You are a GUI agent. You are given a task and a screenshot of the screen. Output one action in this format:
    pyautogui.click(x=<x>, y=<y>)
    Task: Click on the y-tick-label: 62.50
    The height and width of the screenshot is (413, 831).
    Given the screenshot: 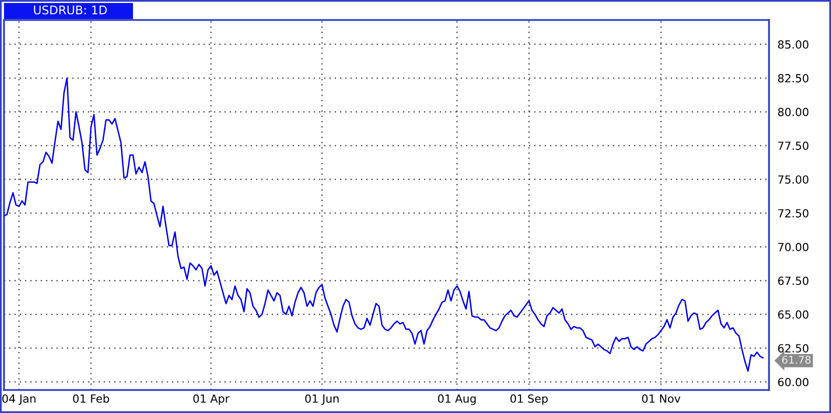 What is the action you would take?
    pyautogui.click(x=793, y=348)
    